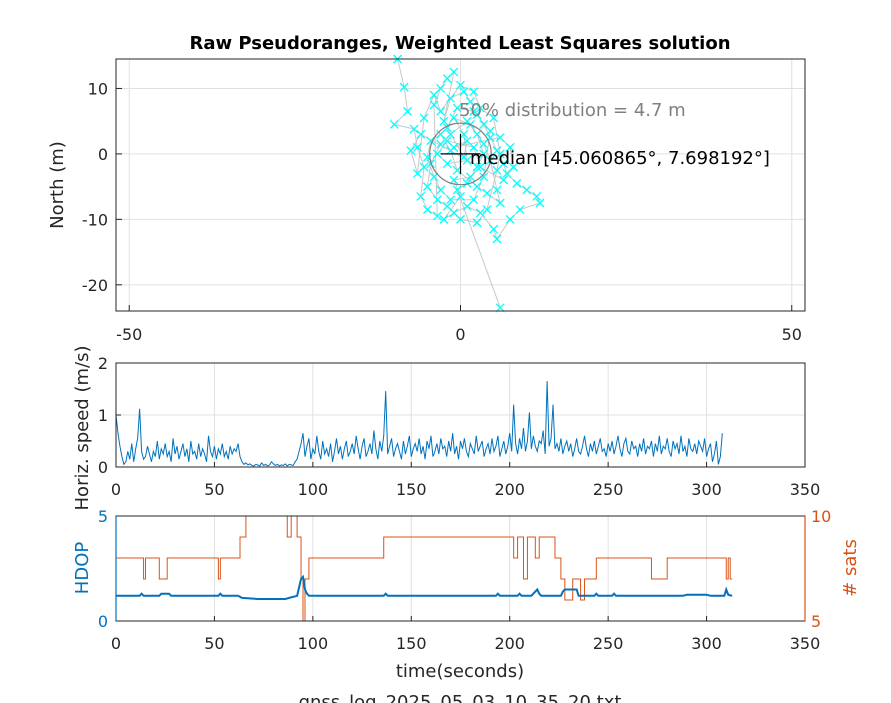 The width and height of the screenshot is (891, 703). What do you see at coordinates (821, 516) in the screenshot?
I see `sats-ytick-label: 10` at bounding box center [821, 516].